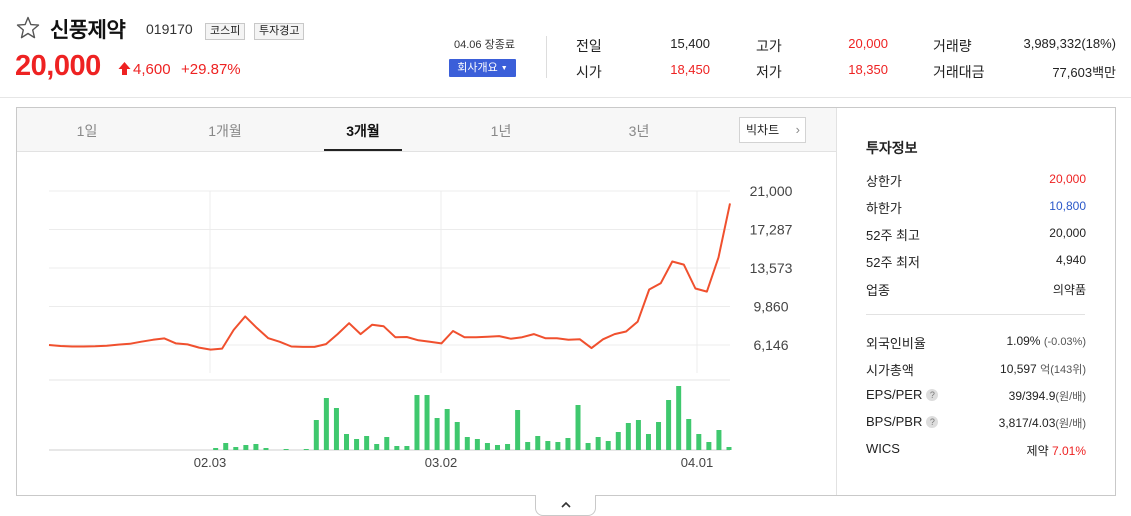  I want to click on market-cap-value: 10,597 억(143위), so click(1043, 369).